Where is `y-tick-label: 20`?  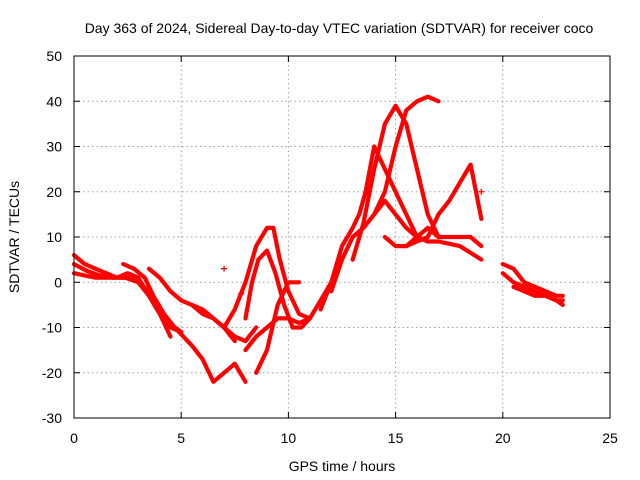 y-tick-label: 20 is located at coordinates (54, 192).